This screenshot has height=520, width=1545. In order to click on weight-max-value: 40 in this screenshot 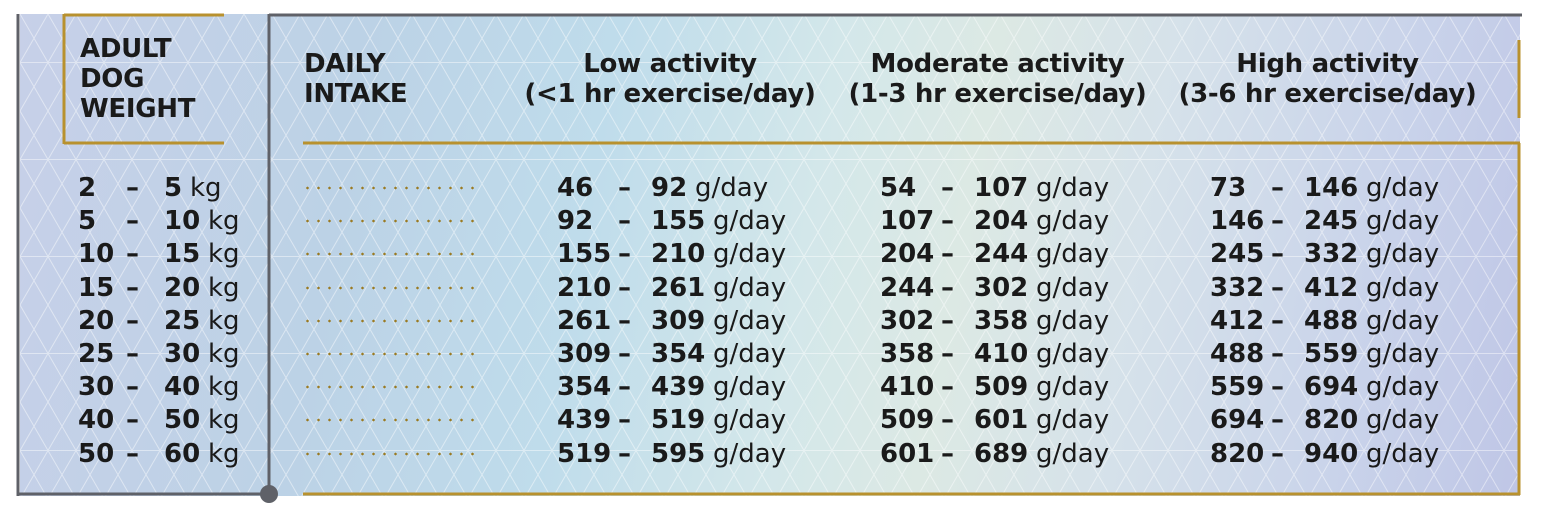, I will do `click(182, 387)`.